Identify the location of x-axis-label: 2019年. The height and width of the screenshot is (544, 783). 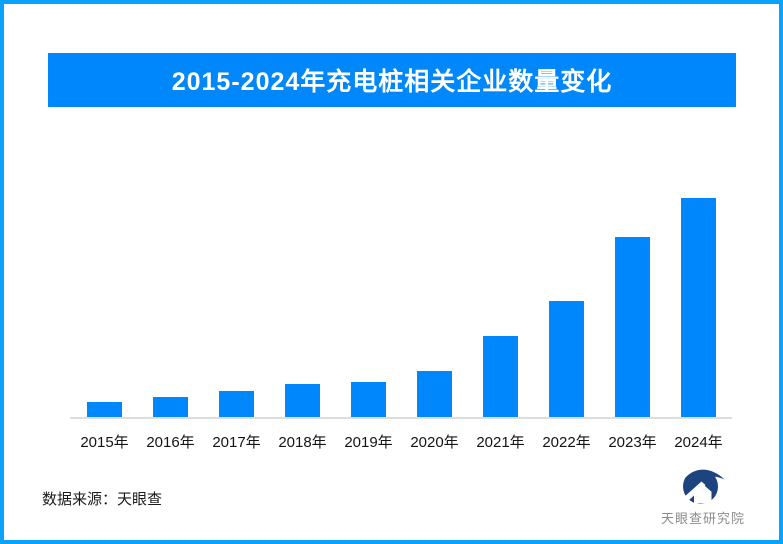
(368, 442).